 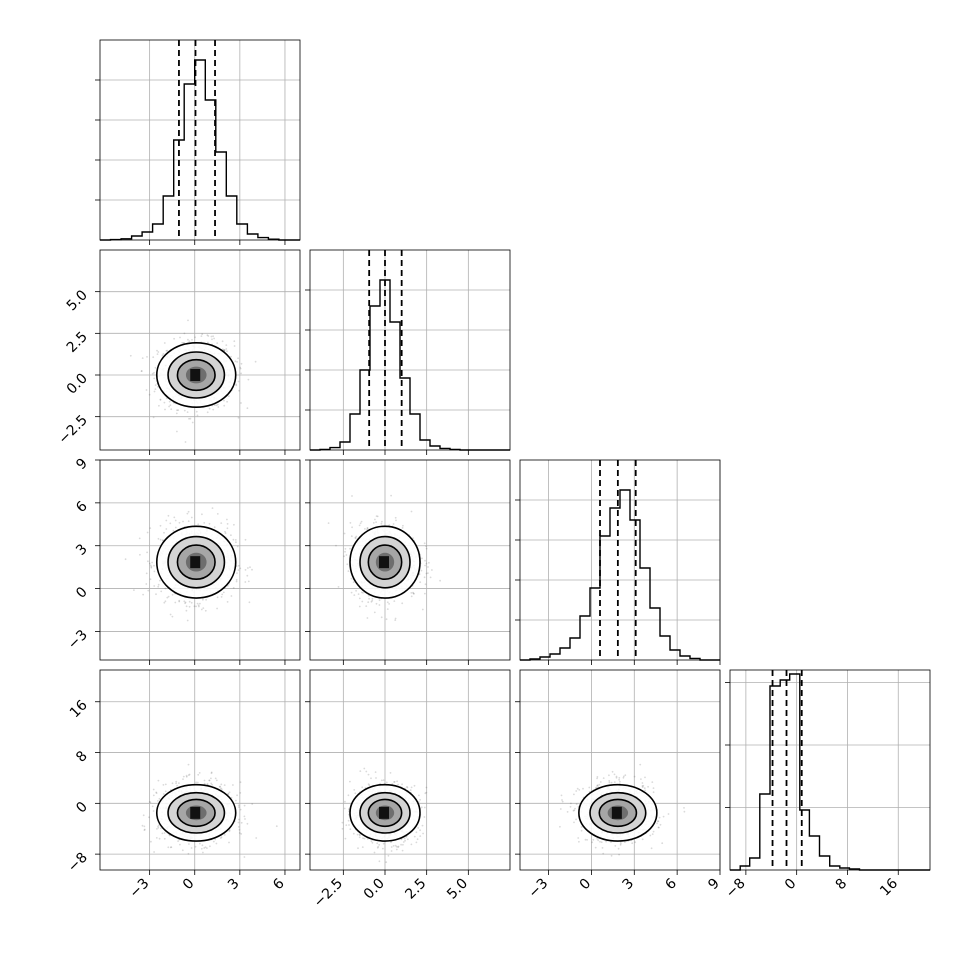 What do you see at coordinates (374, 889) in the screenshot?
I see `x-tick-label: 0.0` at bounding box center [374, 889].